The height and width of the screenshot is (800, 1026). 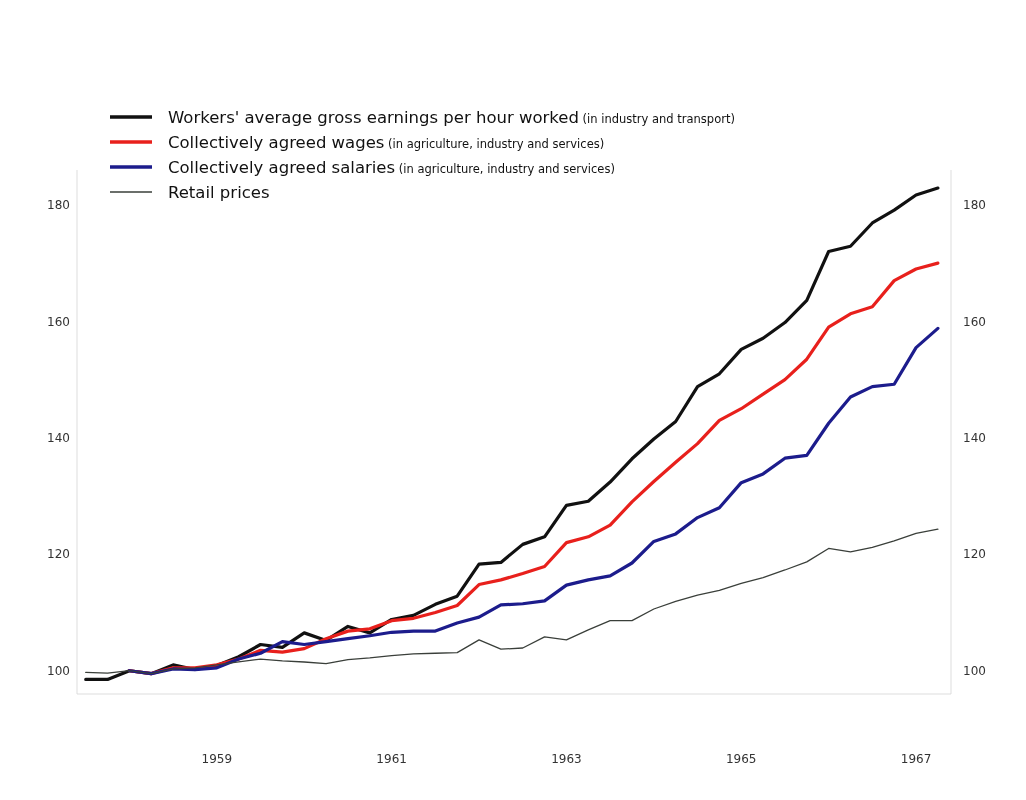 I want to click on y-tick-label: 160, so click(x=58, y=321).